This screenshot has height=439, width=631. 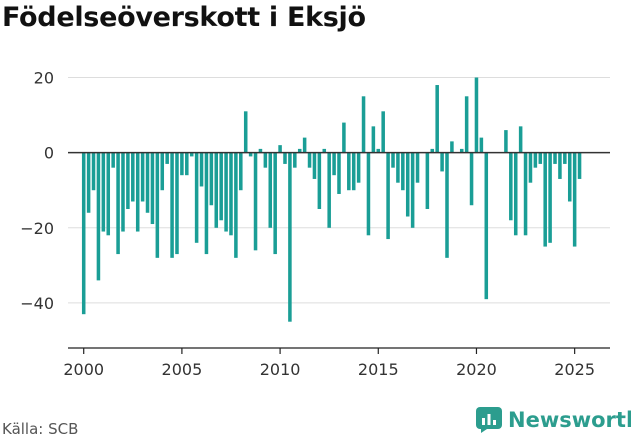 What do you see at coordinates (37, 303) in the screenshot?
I see `y-tick-label: −40` at bounding box center [37, 303].